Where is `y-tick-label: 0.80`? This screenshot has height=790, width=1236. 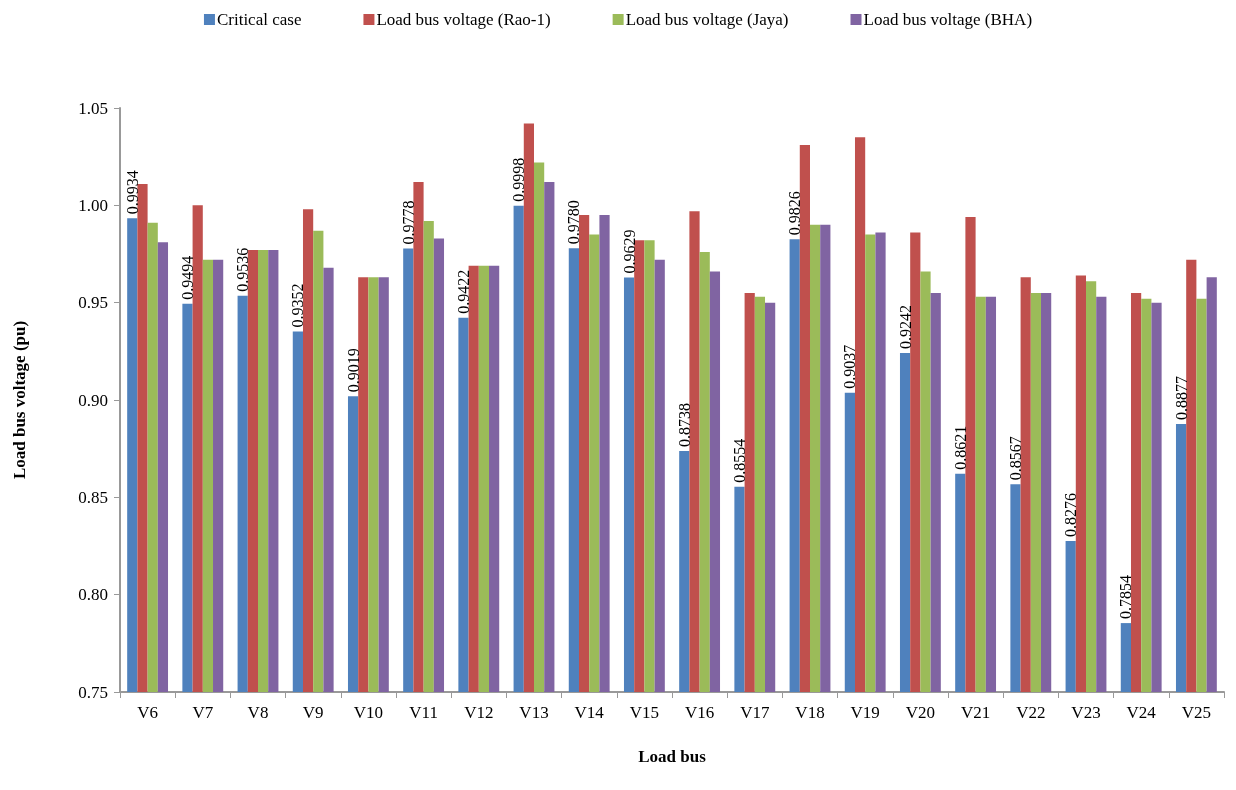
y-tick-label: 0.80 is located at coordinates (93, 595).